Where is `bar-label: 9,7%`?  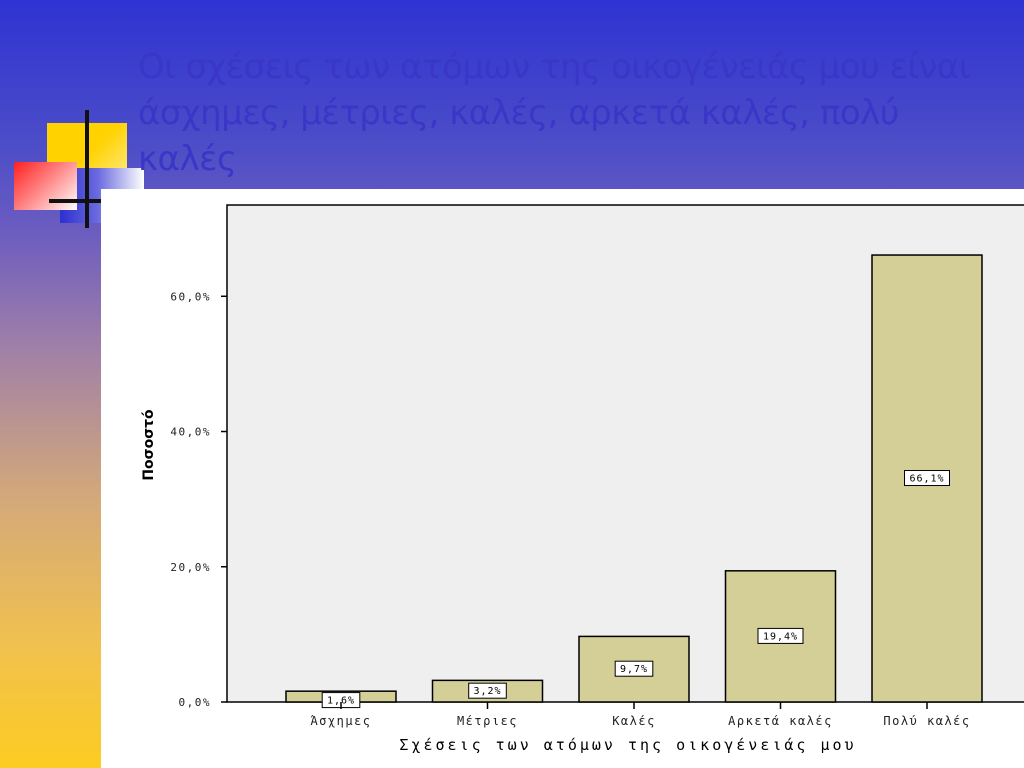
bar-label: 9,7% is located at coordinates (634, 669).